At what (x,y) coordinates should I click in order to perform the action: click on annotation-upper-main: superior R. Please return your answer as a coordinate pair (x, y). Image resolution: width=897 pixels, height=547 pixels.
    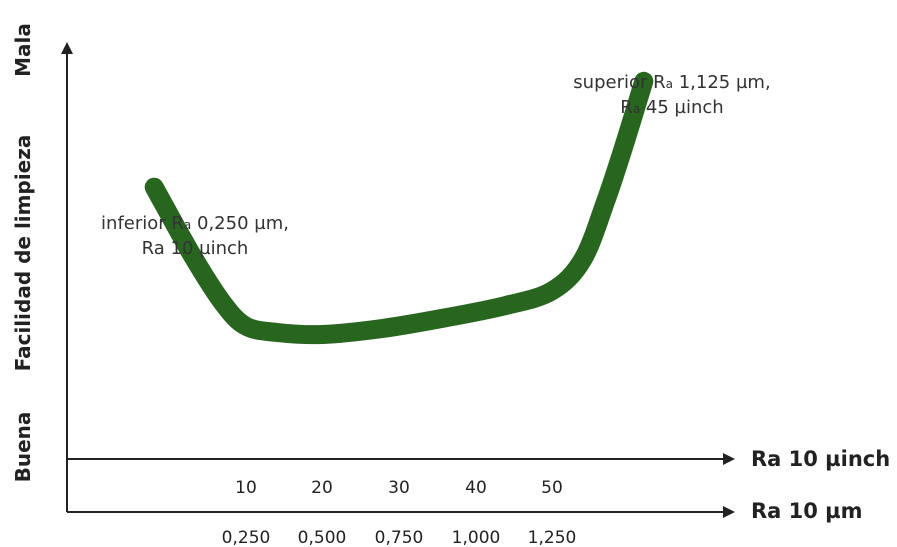
    Looking at the image, I should click on (619, 82).